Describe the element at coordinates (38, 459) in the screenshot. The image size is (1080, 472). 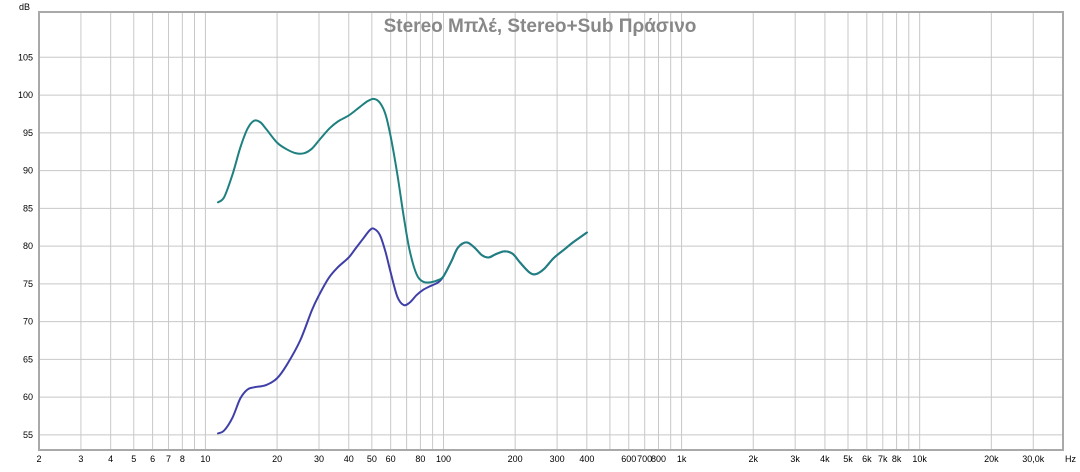
I see `x-tick-label: 2` at that location.